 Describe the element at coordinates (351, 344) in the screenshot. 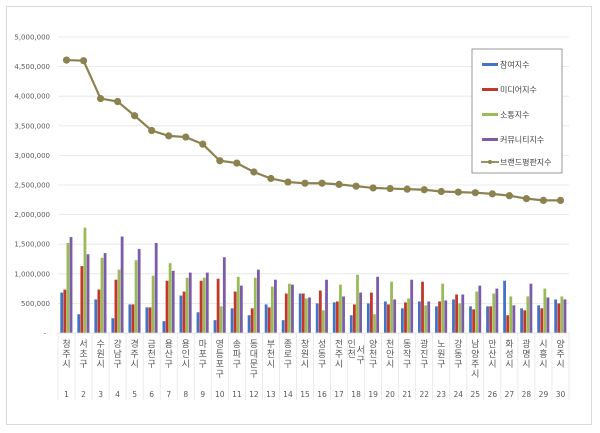

I see `svg-text: 인` at that location.